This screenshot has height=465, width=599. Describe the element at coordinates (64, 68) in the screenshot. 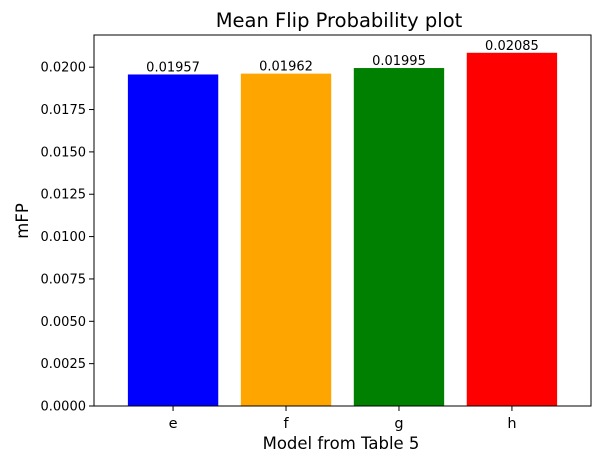

I see `y-tick-label: 0.0200` at that location.